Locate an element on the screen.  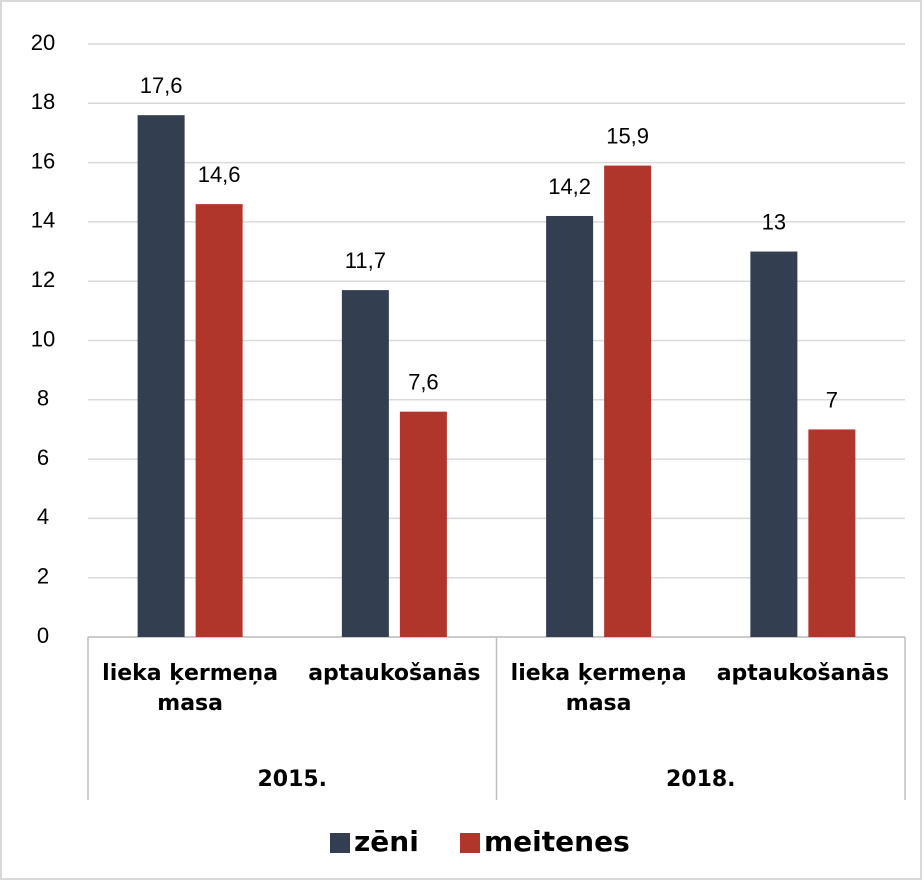
data-label: 11,7 is located at coordinates (365, 260).